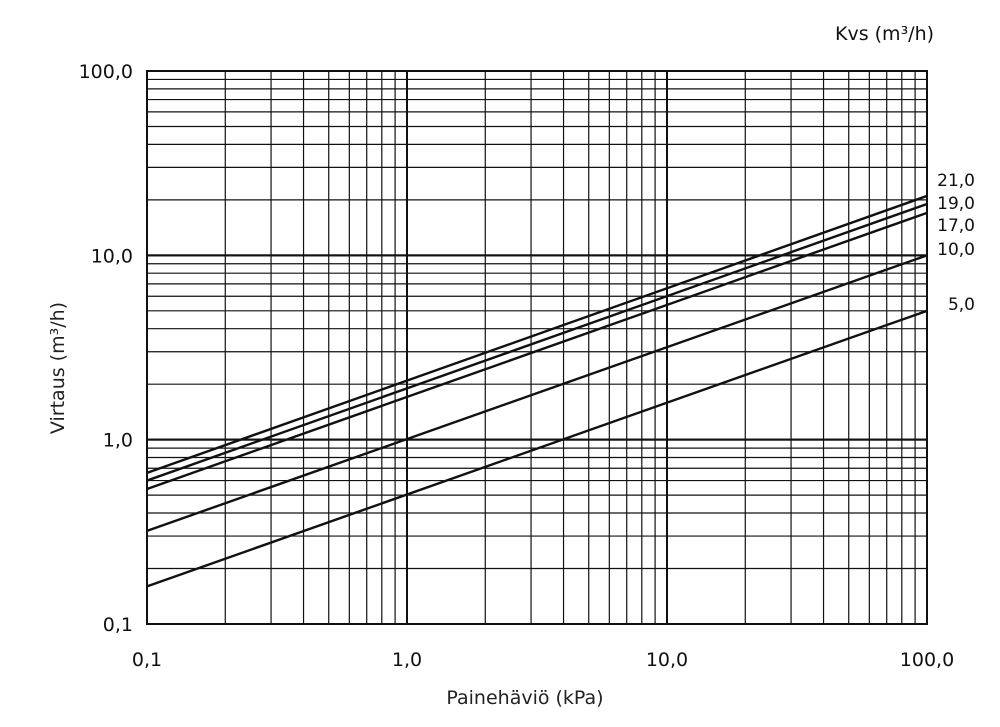 This screenshot has width=1000, height=727. I want to click on y-axis-label: Virtaus (m³/h), so click(58, 368).